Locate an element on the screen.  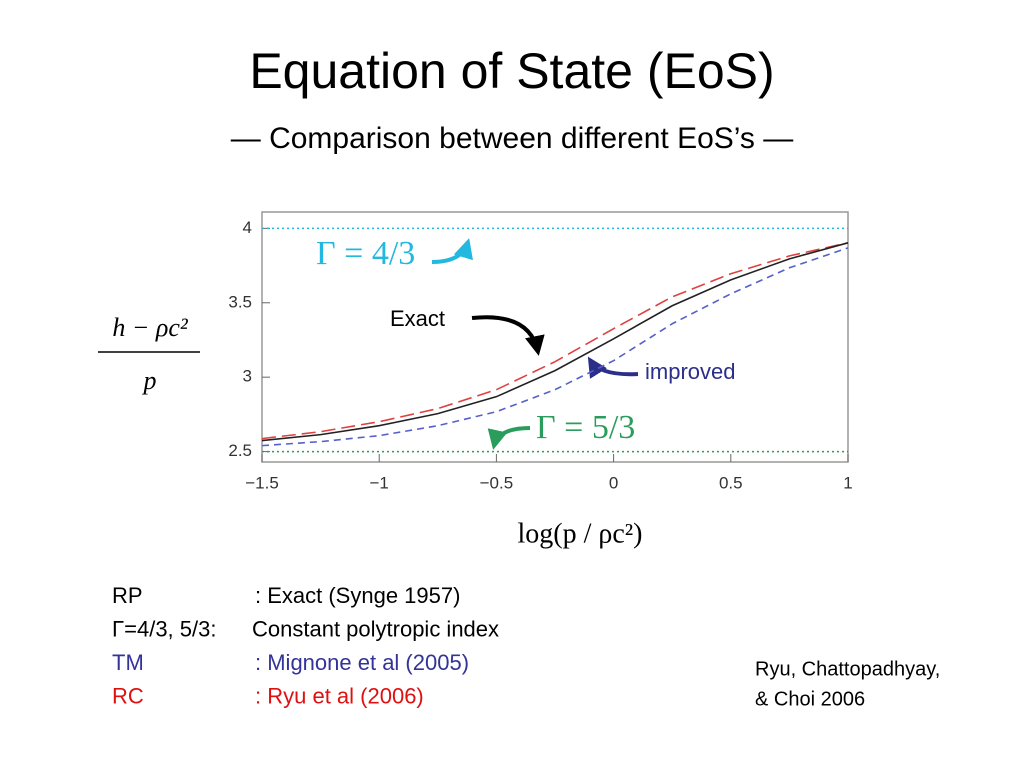
note-text: Constant polytropic index is located at coordinates (375, 628).